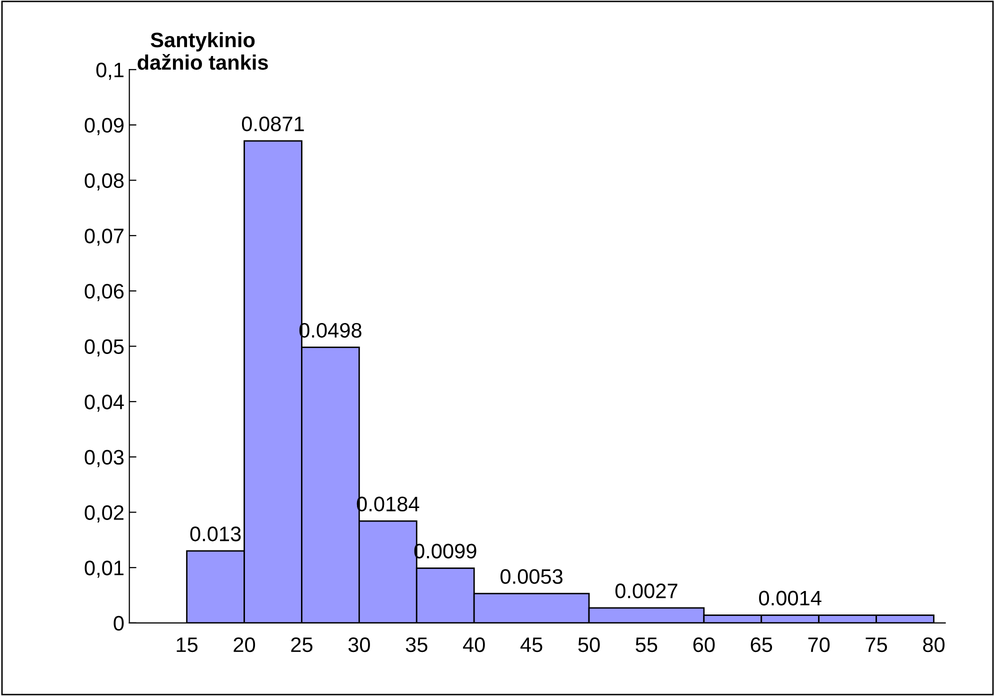 The width and height of the screenshot is (995, 696). I want to click on x-tick-label: 70, so click(819, 644).